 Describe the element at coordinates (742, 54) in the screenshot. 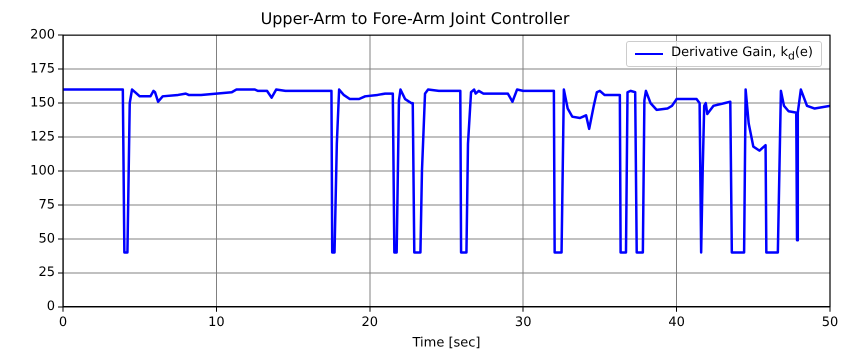

I see `legend-label: Derivative Gain, k$_{d}$(e)` at that location.